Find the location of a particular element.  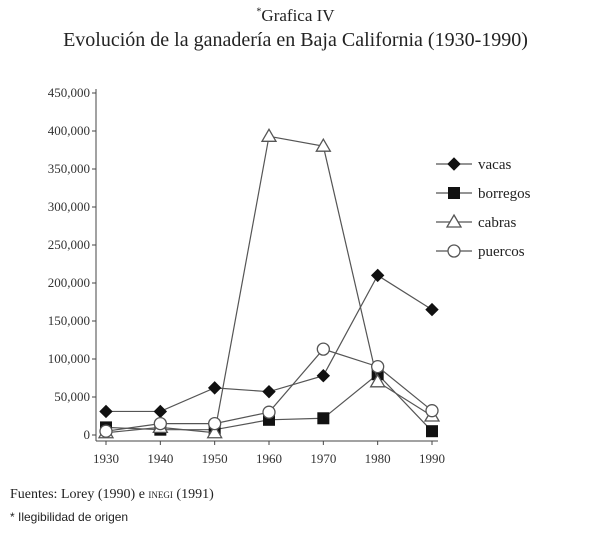

sources-note: Fuentes: Lorey (1990) e inegi (1991) is located at coordinates (112, 494).